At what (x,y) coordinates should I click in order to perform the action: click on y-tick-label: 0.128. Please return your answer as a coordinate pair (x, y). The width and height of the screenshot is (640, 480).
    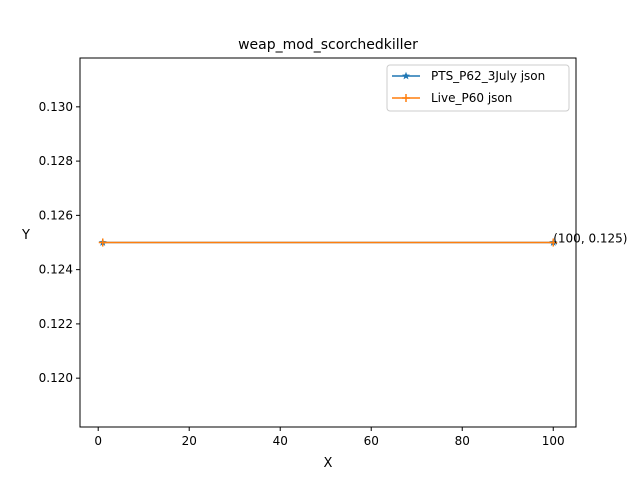
    Looking at the image, I should click on (56, 161).